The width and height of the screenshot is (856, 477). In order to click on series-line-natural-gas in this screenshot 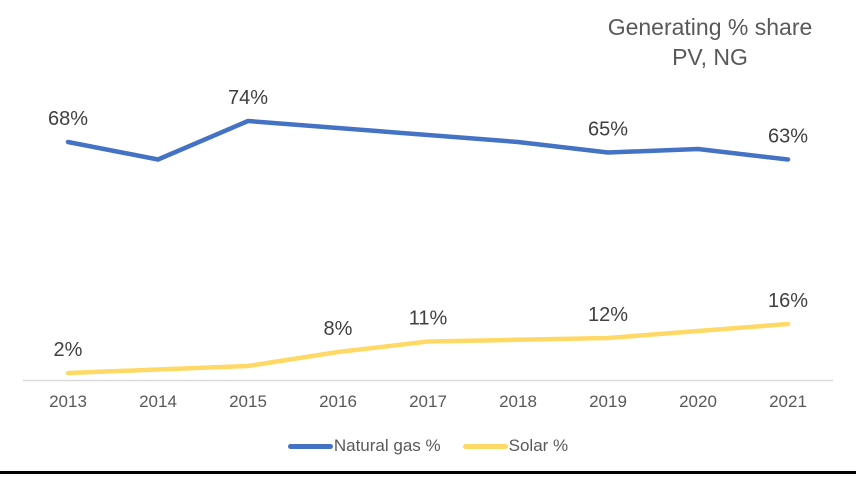, I will do `click(428, 140)`.